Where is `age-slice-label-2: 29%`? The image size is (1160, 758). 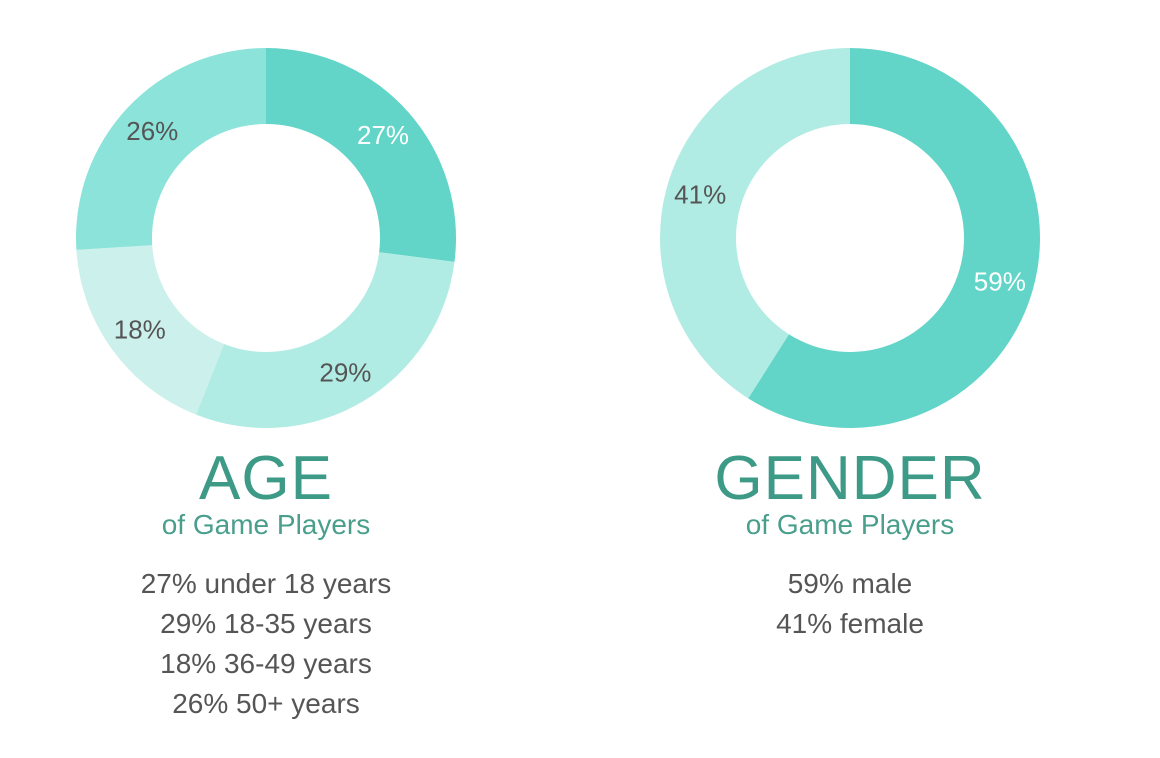 age-slice-label-2: 29% is located at coordinates (345, 372).